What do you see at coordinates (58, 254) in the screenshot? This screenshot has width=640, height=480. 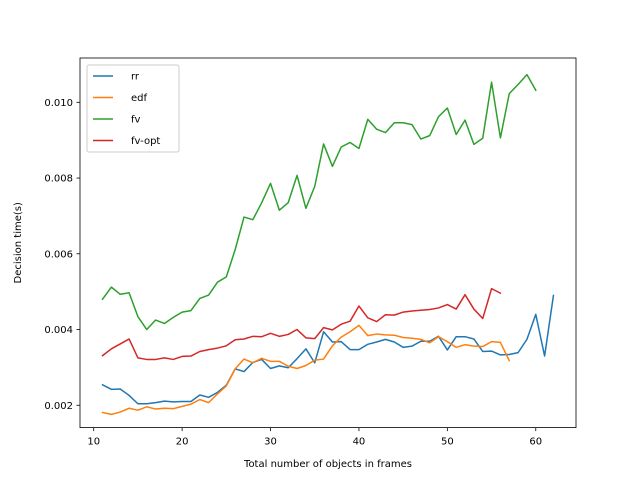 I see `y-tick-label: 0.006` at bounding box center [58, 254].